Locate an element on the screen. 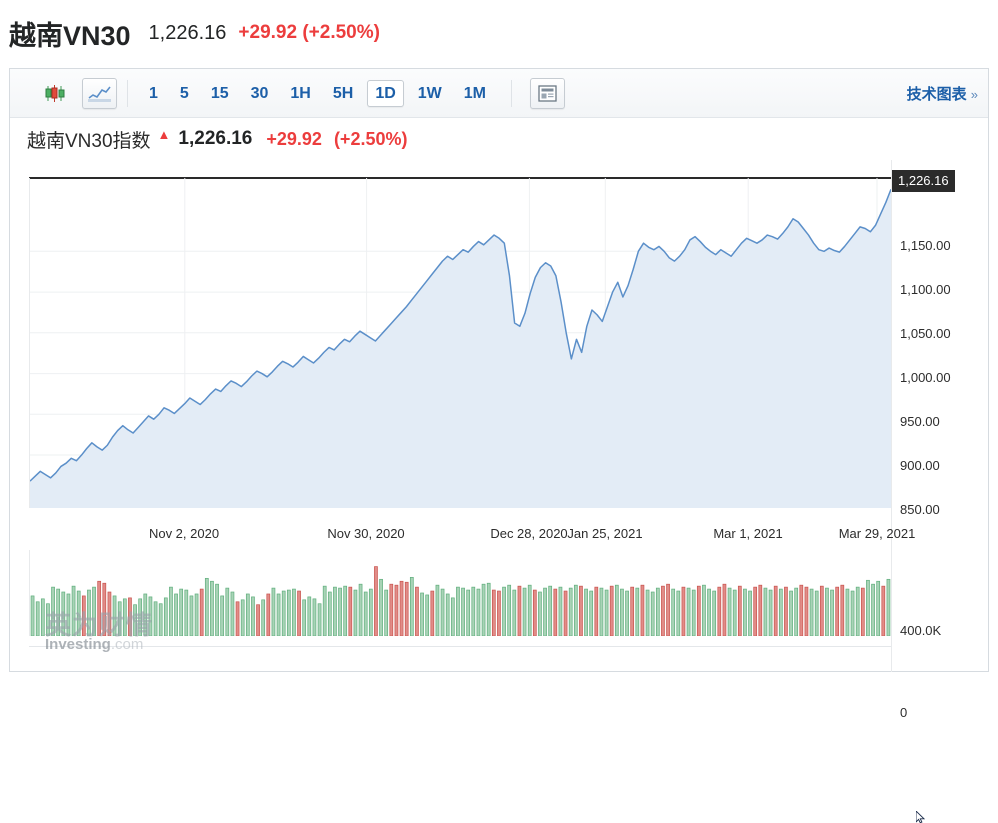  candlestick-icon is located at coordinates (55, 93).